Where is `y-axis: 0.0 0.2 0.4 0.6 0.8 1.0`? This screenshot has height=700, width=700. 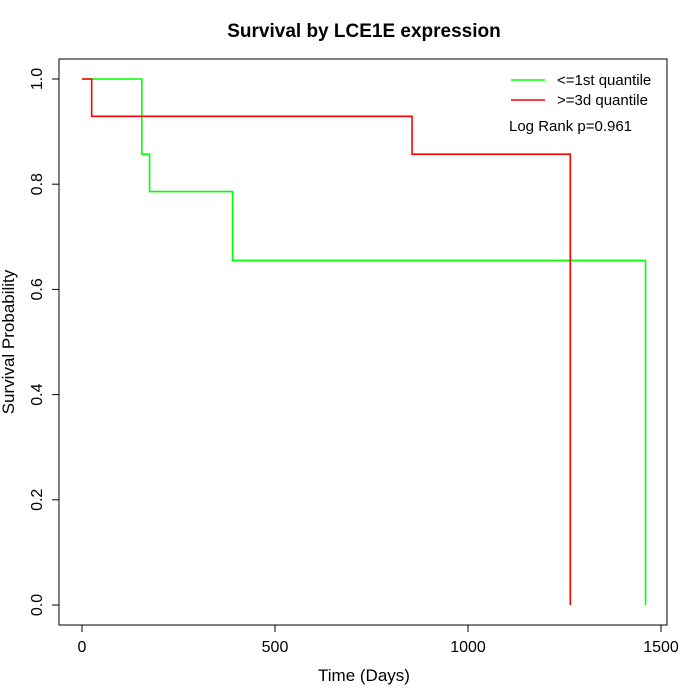 y-axis: 0.0 0.2 0.4 0.6 0.8 1.0 is located at coordinates (44, 342).